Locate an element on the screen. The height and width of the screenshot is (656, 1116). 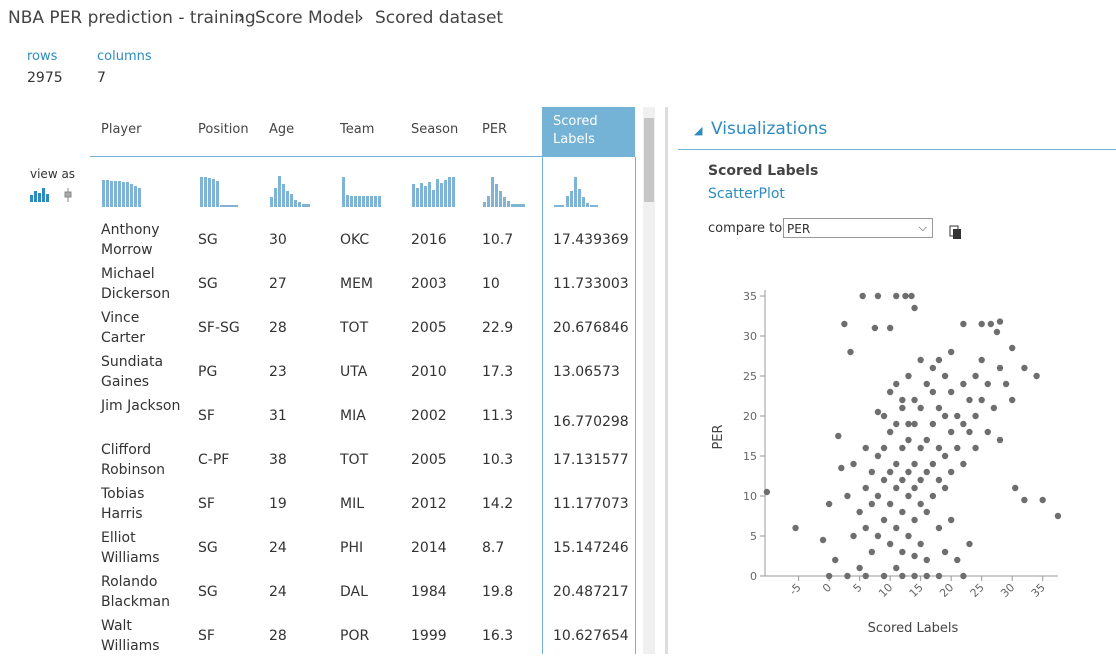
viz-type: ScatterPlot is located at coordinates (746, 194).